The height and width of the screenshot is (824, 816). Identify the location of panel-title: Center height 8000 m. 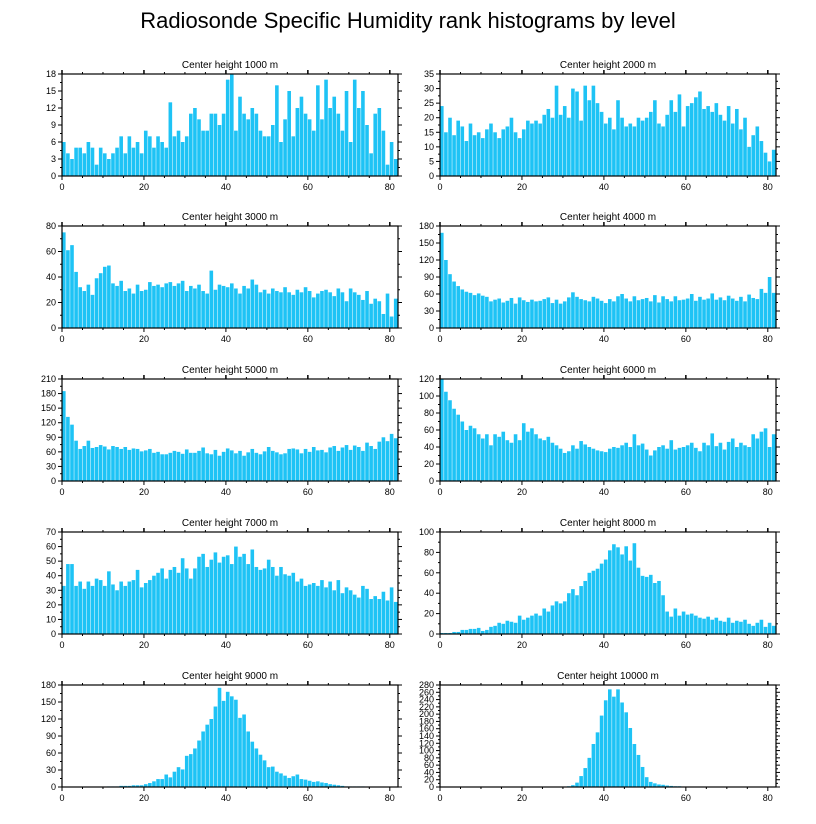
(608, 523).